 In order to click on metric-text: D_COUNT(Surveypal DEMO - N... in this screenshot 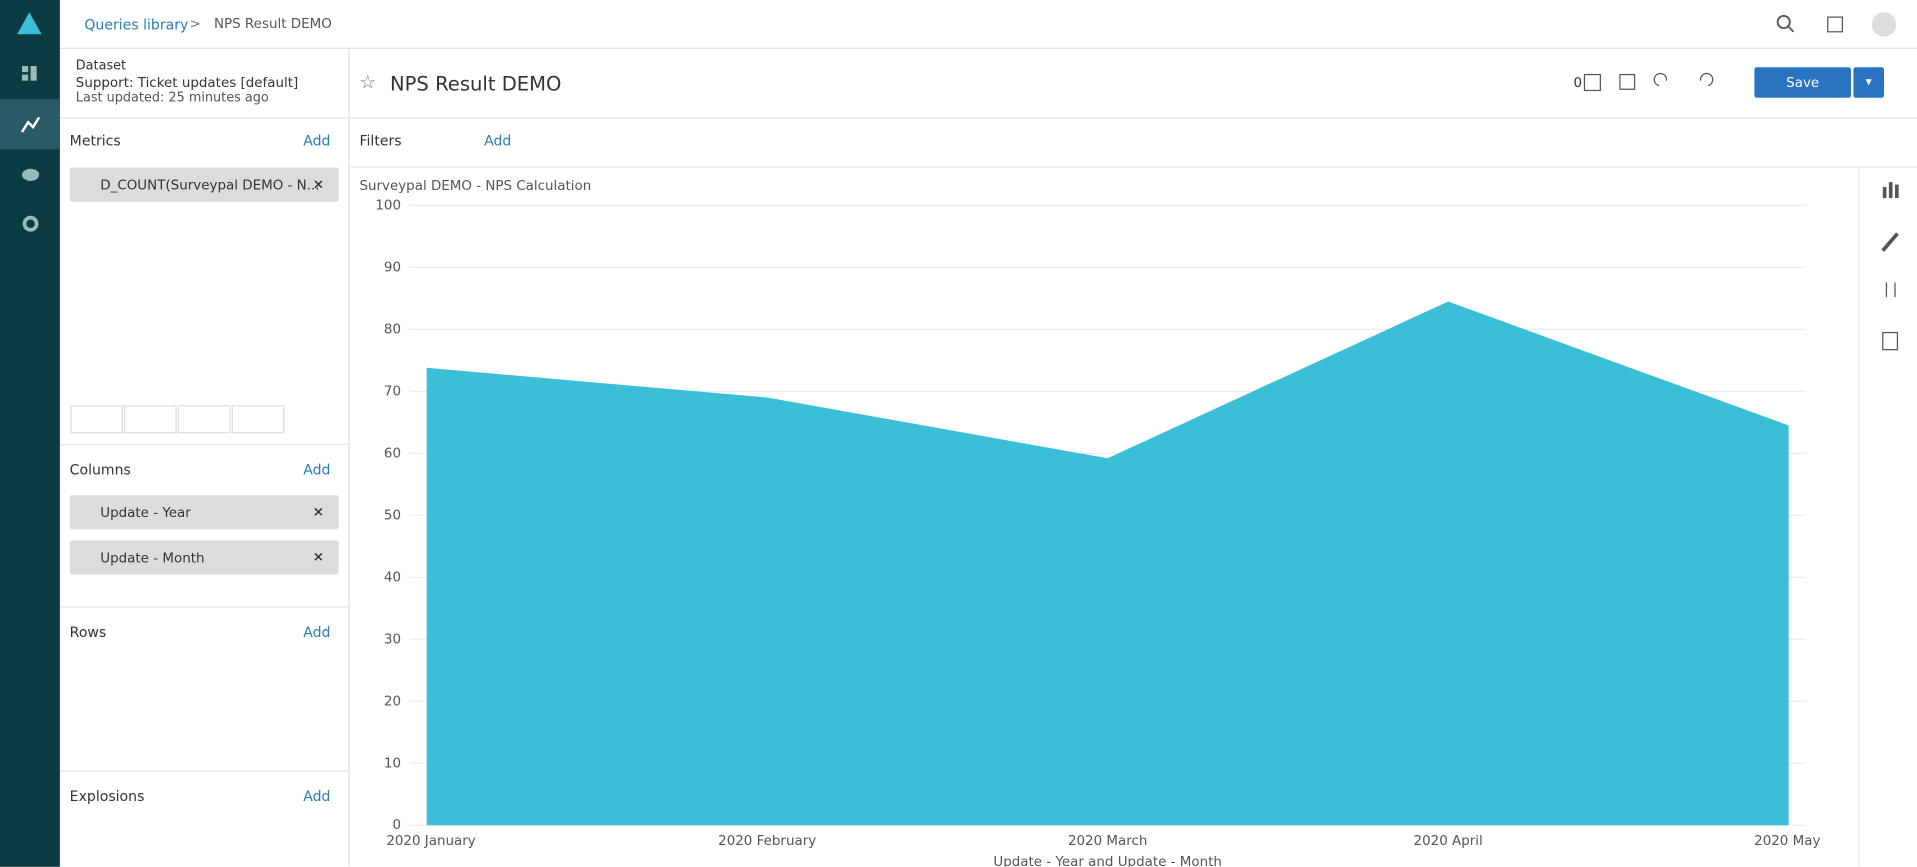, I will do `click(210, 185)`.